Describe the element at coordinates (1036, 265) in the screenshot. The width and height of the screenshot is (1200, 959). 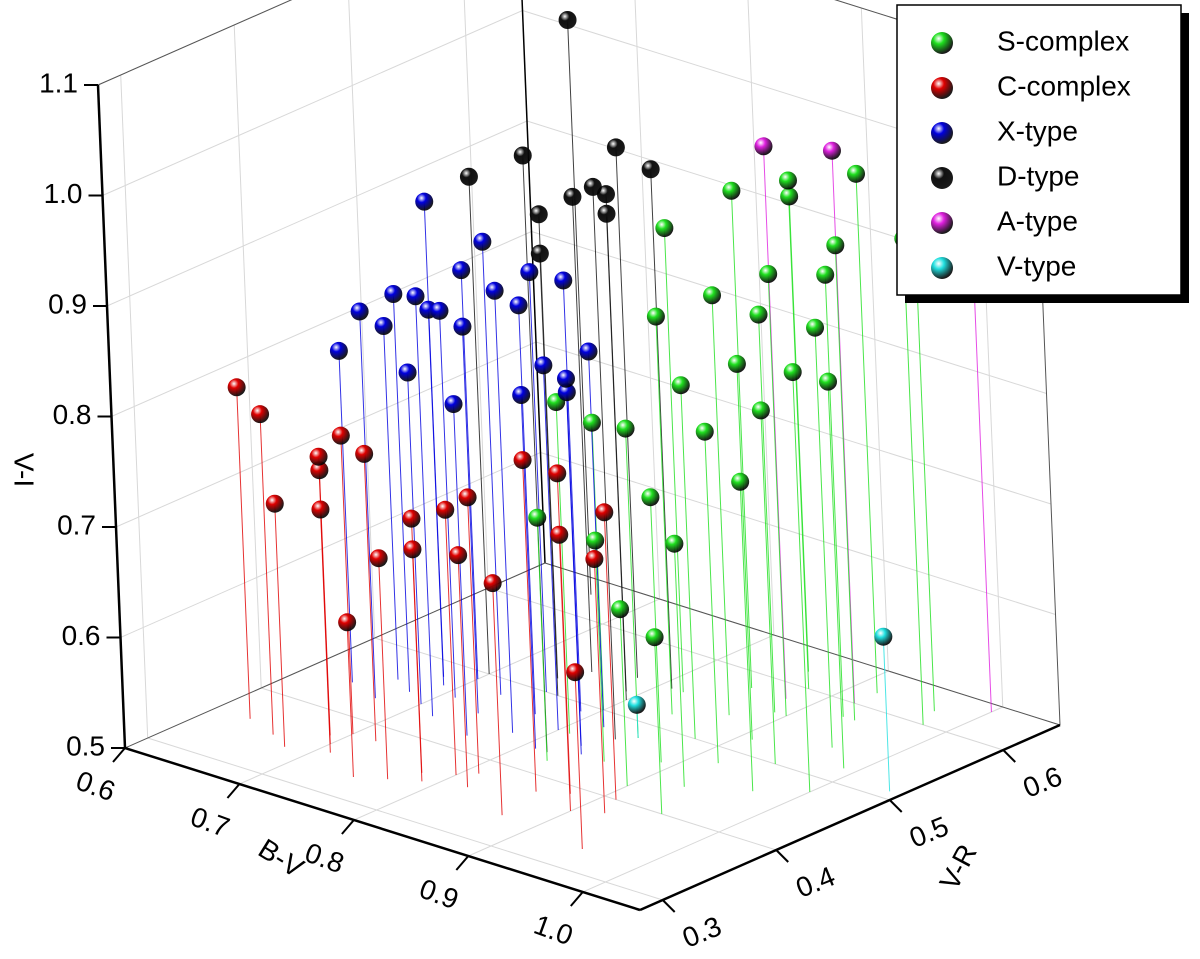
I see `legend-label: V-type` at that location.